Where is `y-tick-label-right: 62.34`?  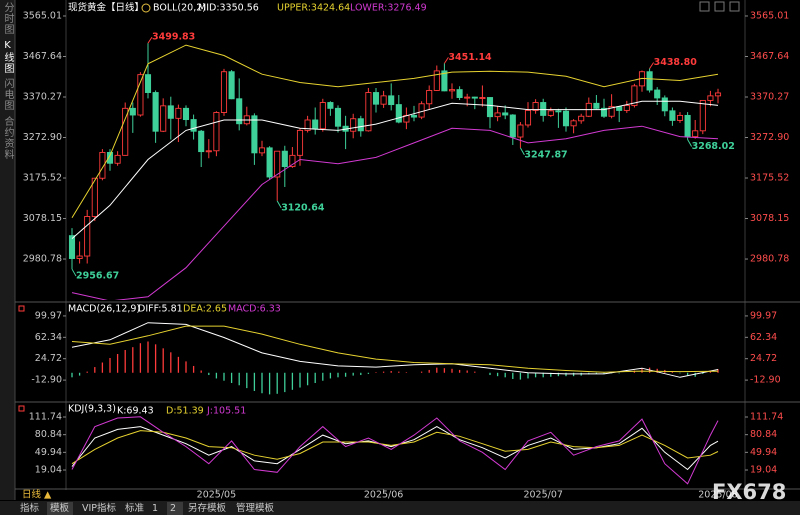
y-tick-label-right: 62.34 is located at coordinates (763, 337).